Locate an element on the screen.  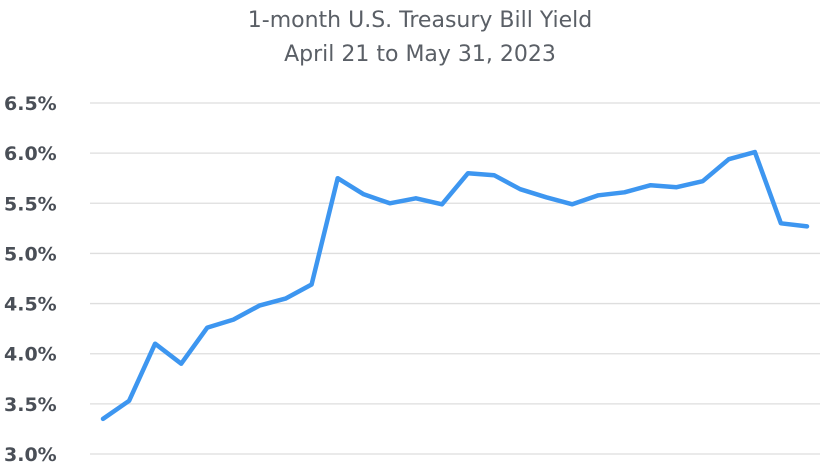
y-tick-label: 5.5% is located at coordinates (30, 204).